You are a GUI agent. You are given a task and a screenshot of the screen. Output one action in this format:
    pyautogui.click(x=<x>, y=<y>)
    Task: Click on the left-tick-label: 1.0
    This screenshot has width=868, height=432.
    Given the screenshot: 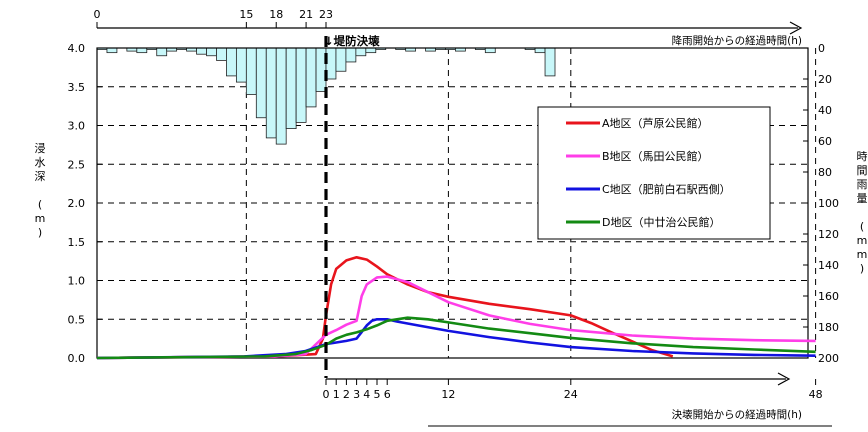 What is the action you would take?
    pyautogui.click(x=77, y=281)
    